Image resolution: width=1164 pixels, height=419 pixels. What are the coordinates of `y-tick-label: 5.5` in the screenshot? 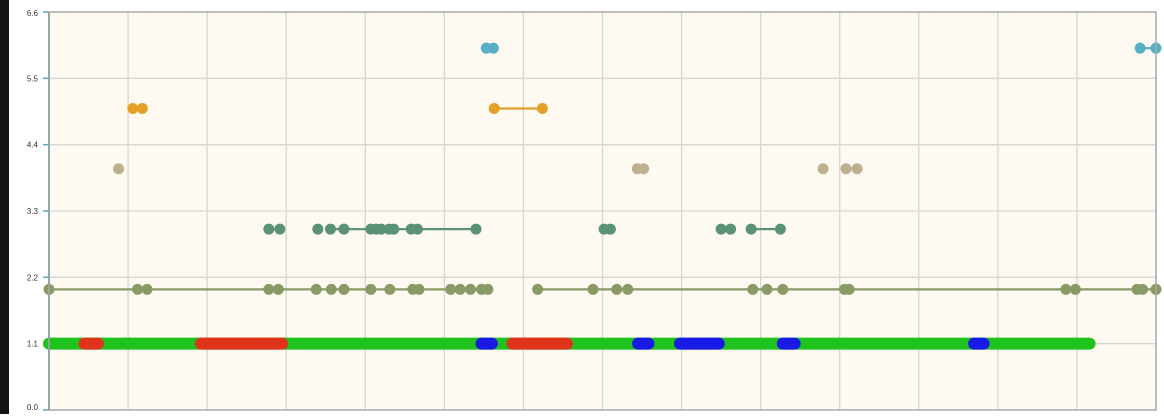 It's located at (33, 78).